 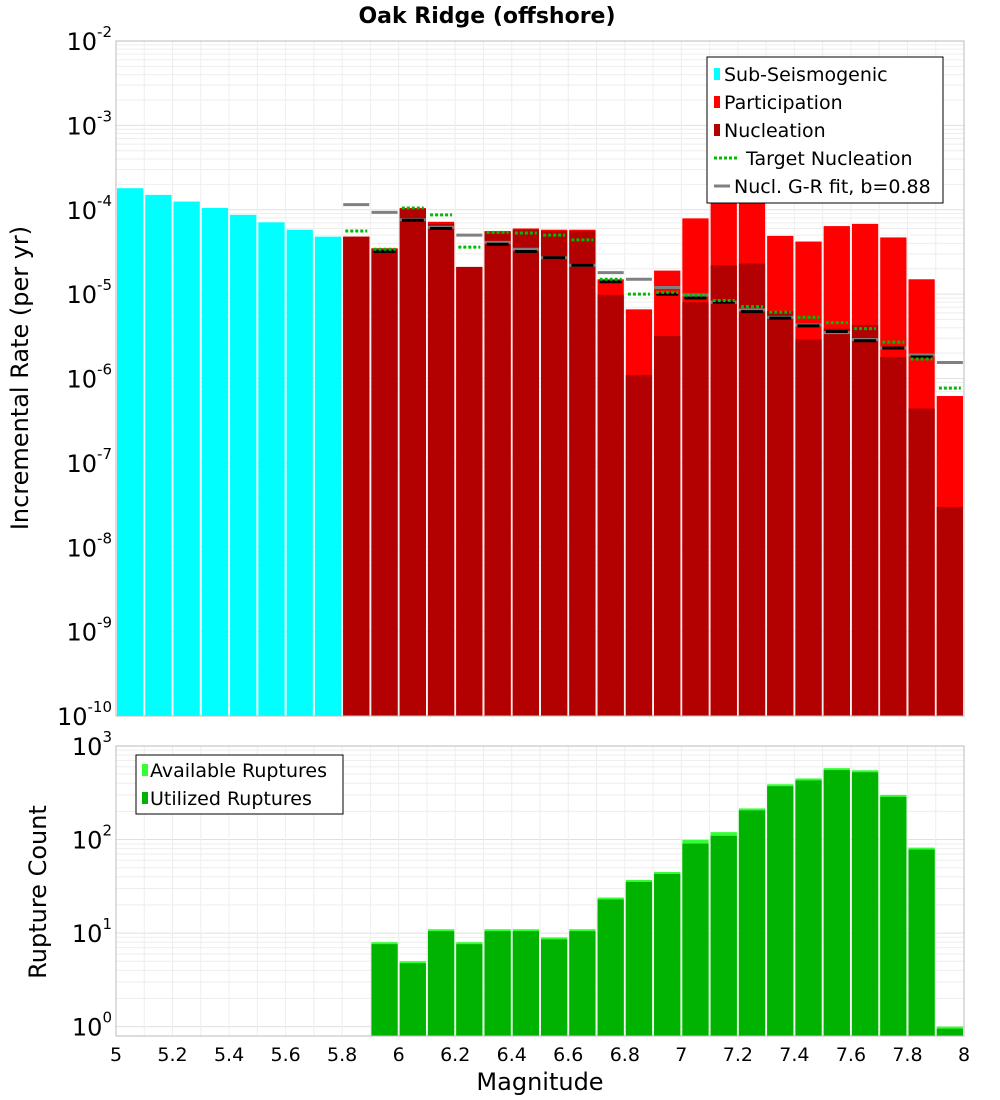 I want to click on x-tick-label: 6.2, so click(x=455, y=1055).